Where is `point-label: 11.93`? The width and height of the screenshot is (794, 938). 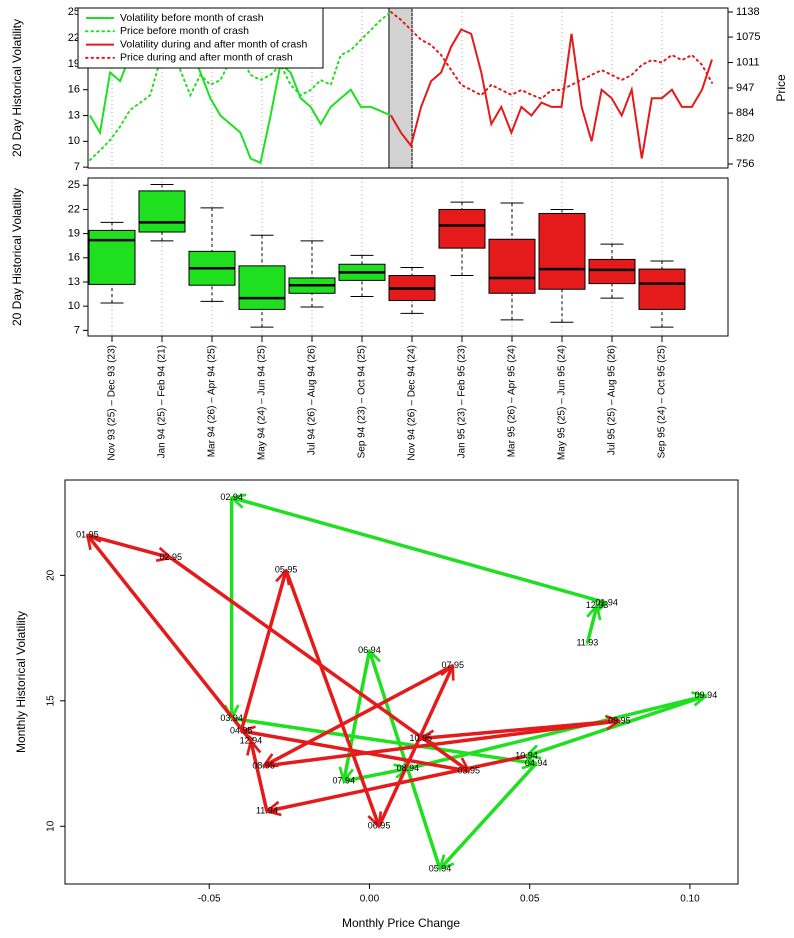 point-label: 11.93 is located at coordinates (587, 642).